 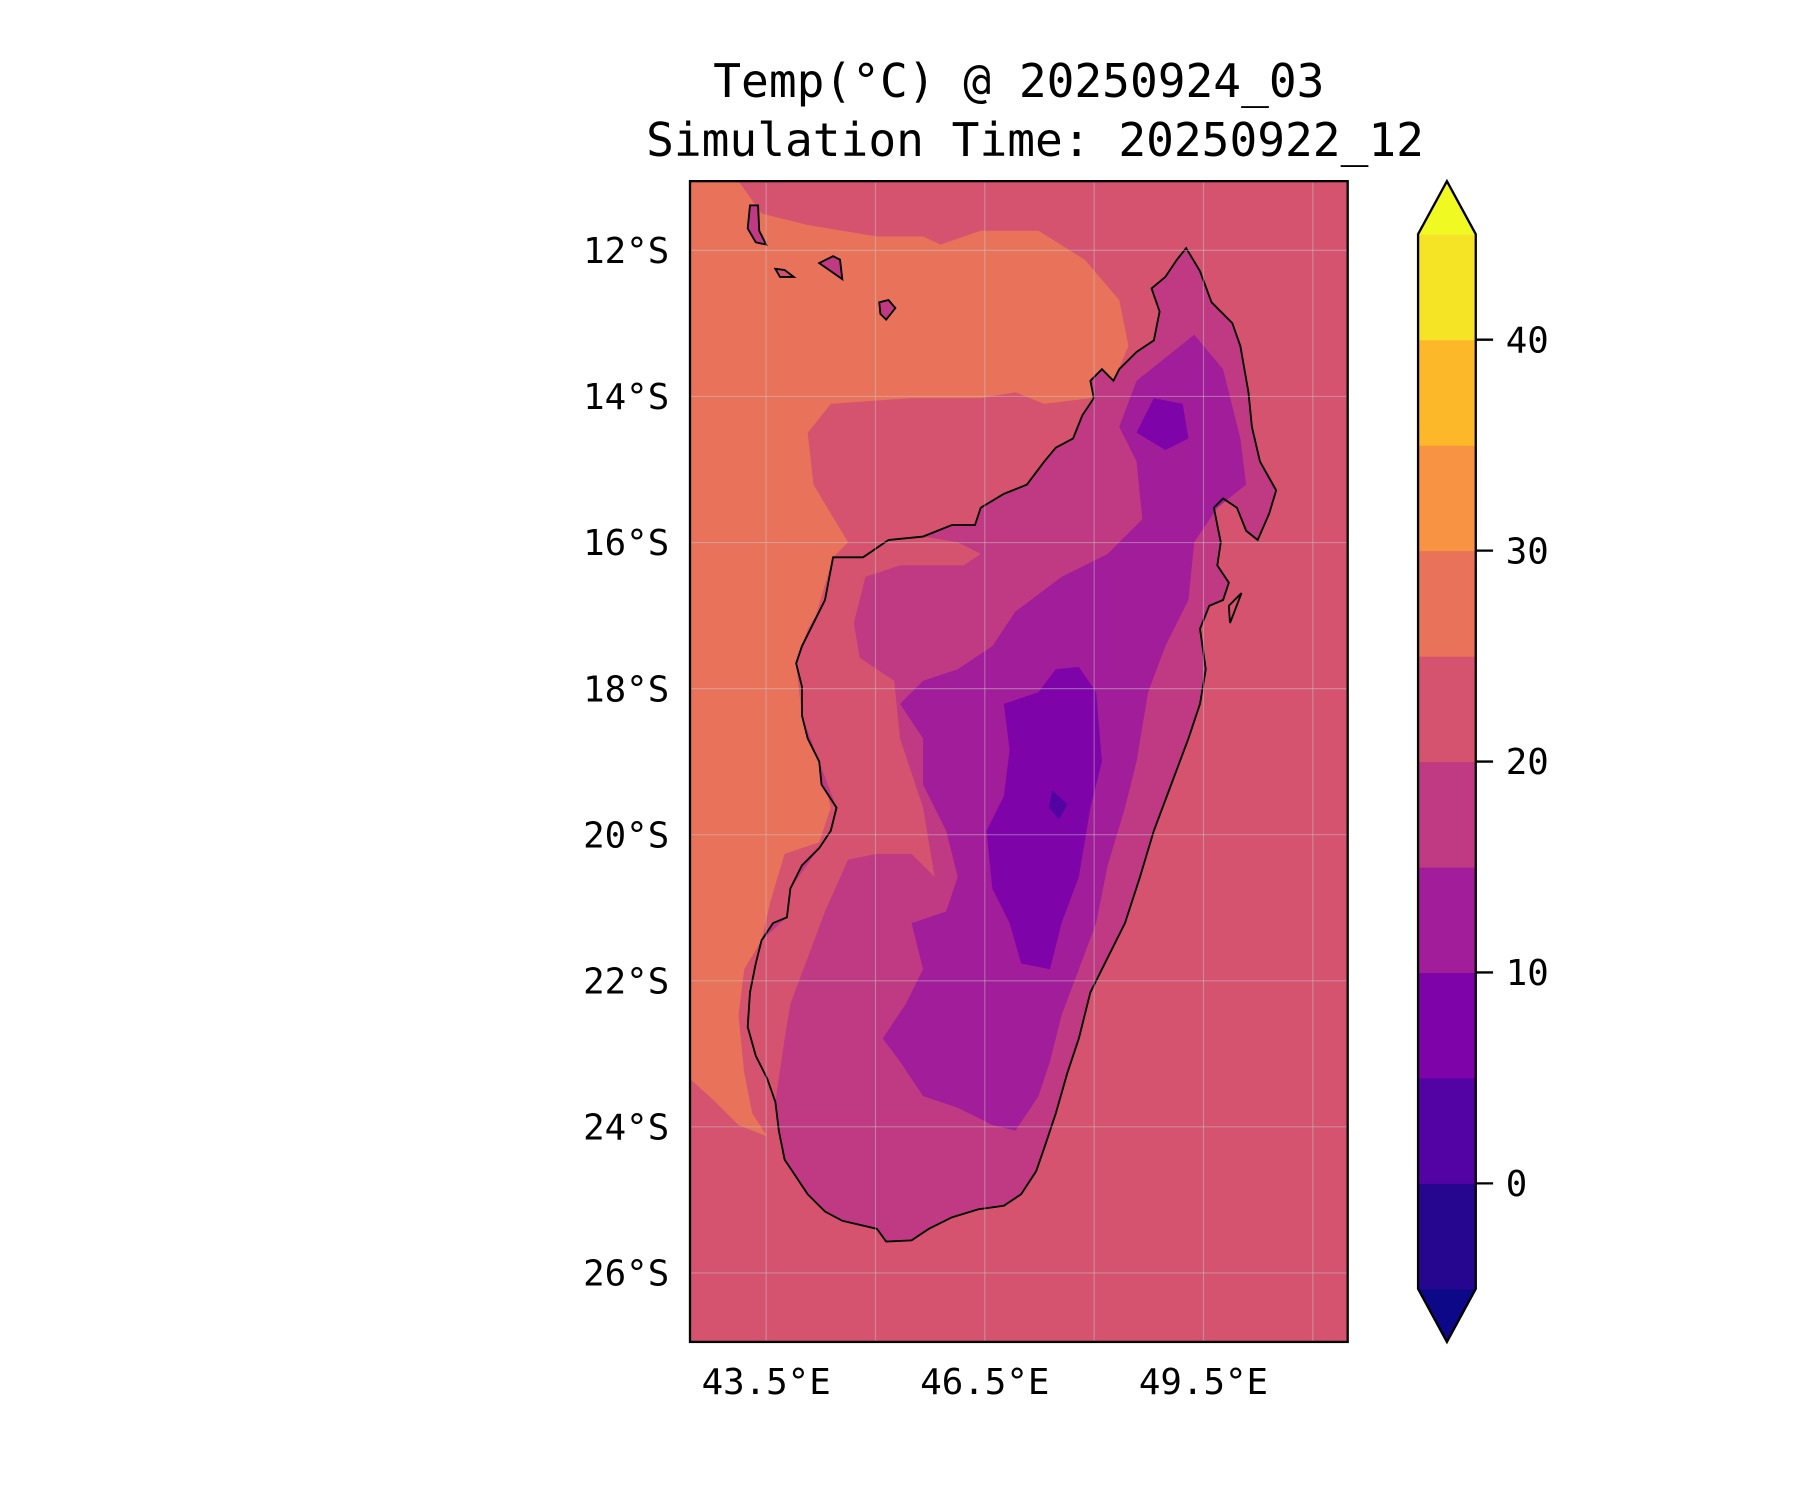 I want to click on lat-tick-label: 22°S, so click(x=626, y=981).